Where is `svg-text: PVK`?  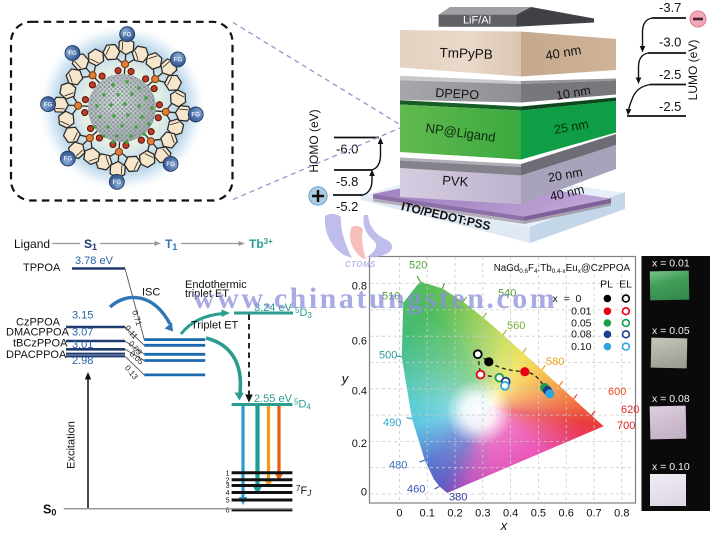 svg-text: PVK is located at coordinates (455, 181).